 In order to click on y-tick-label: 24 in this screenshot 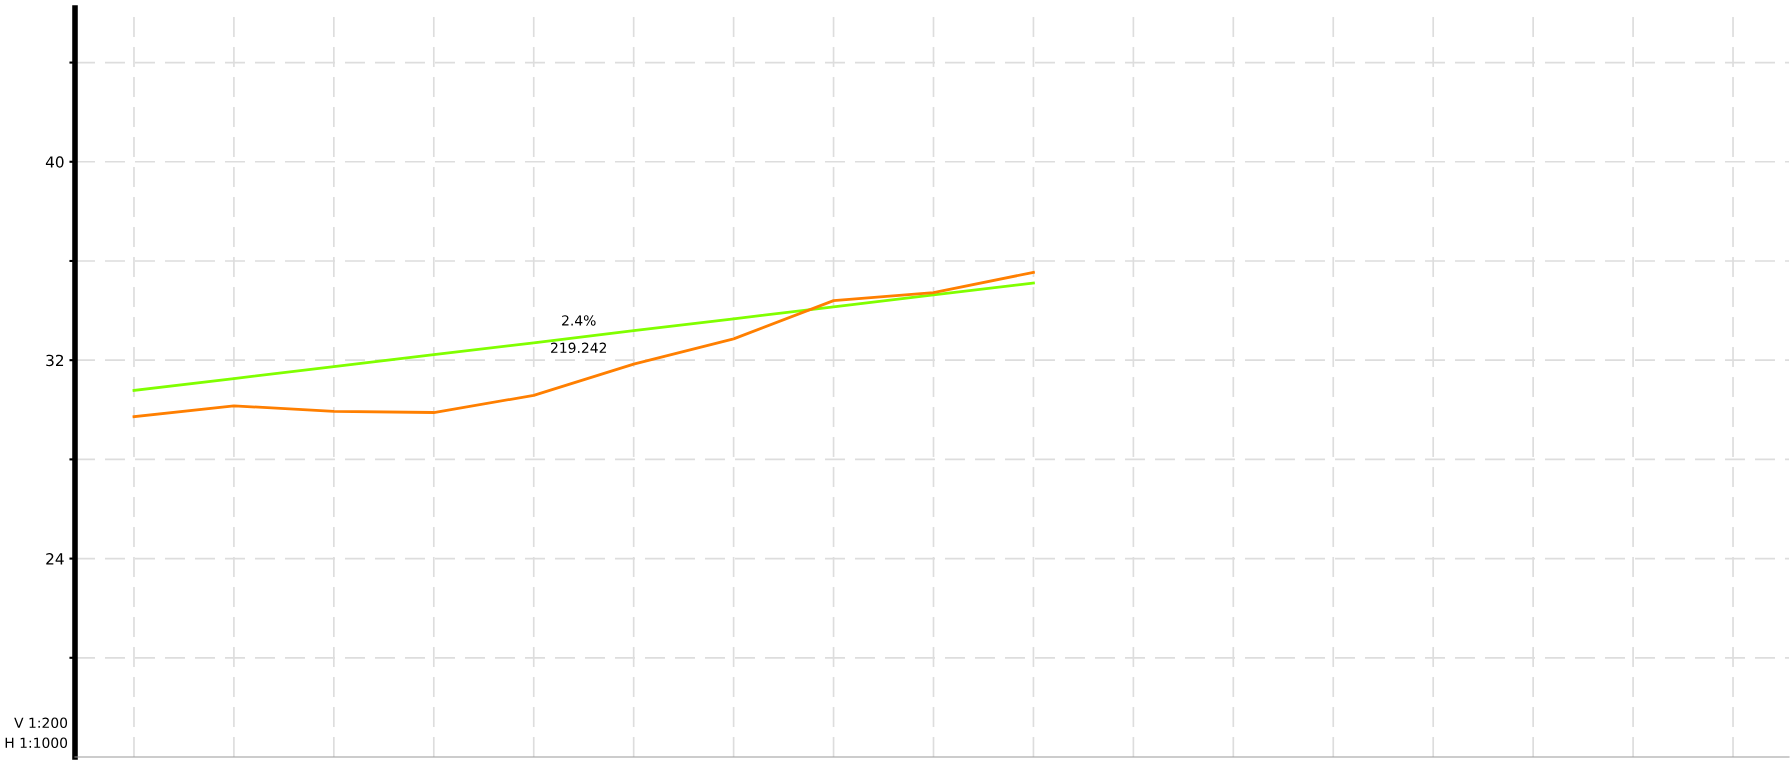, I will do `click(55, 559)`.